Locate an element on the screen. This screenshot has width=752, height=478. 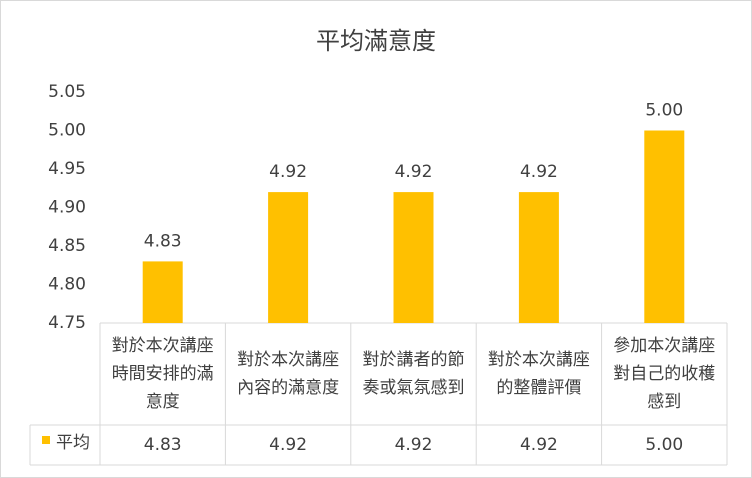
data-label: 4.83 is located at coordinates (163, 241).